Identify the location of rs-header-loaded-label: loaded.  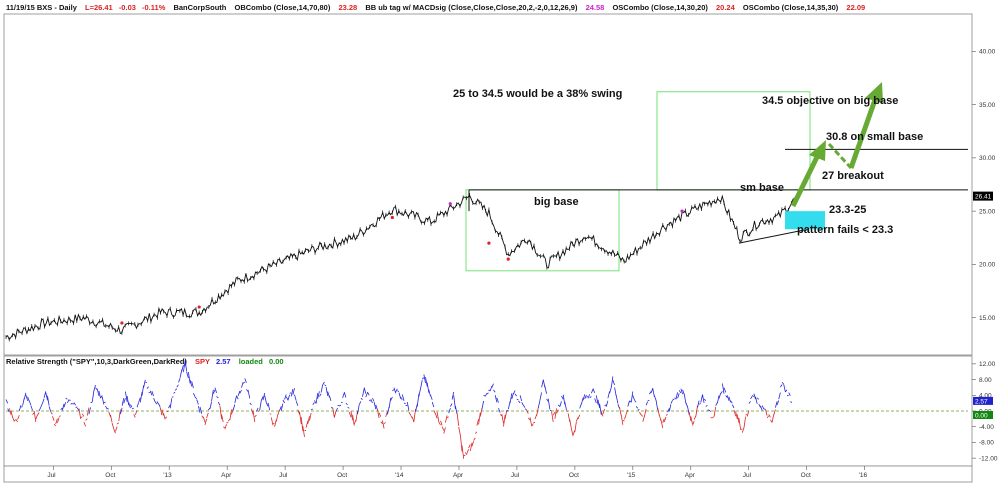
(251, 361).